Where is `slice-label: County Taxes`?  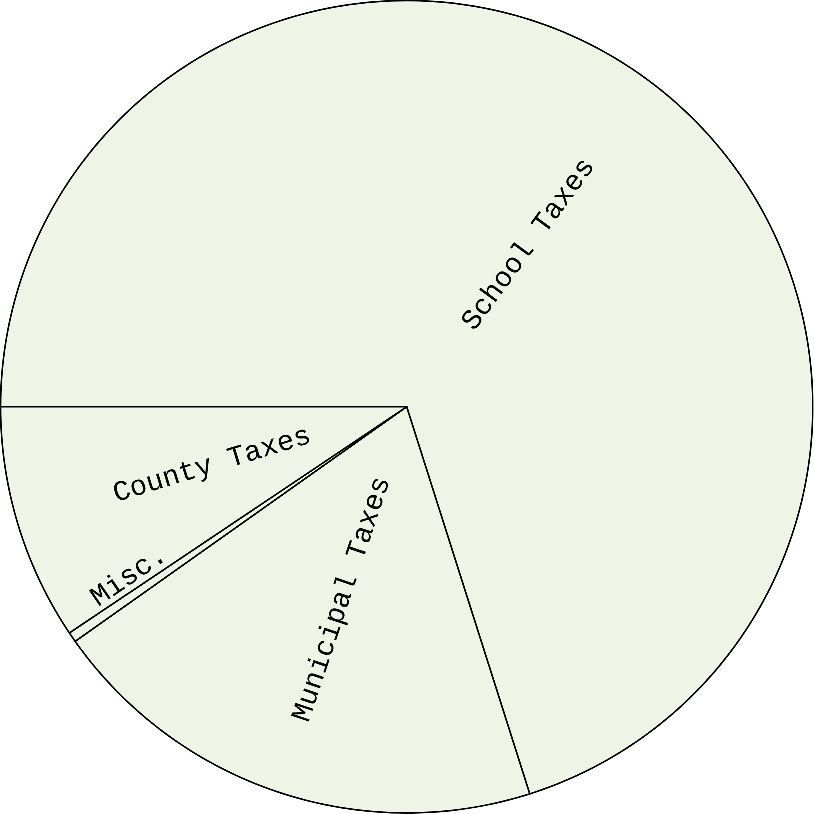
slice-label: County Taxes is located at coordinates (212, 465).